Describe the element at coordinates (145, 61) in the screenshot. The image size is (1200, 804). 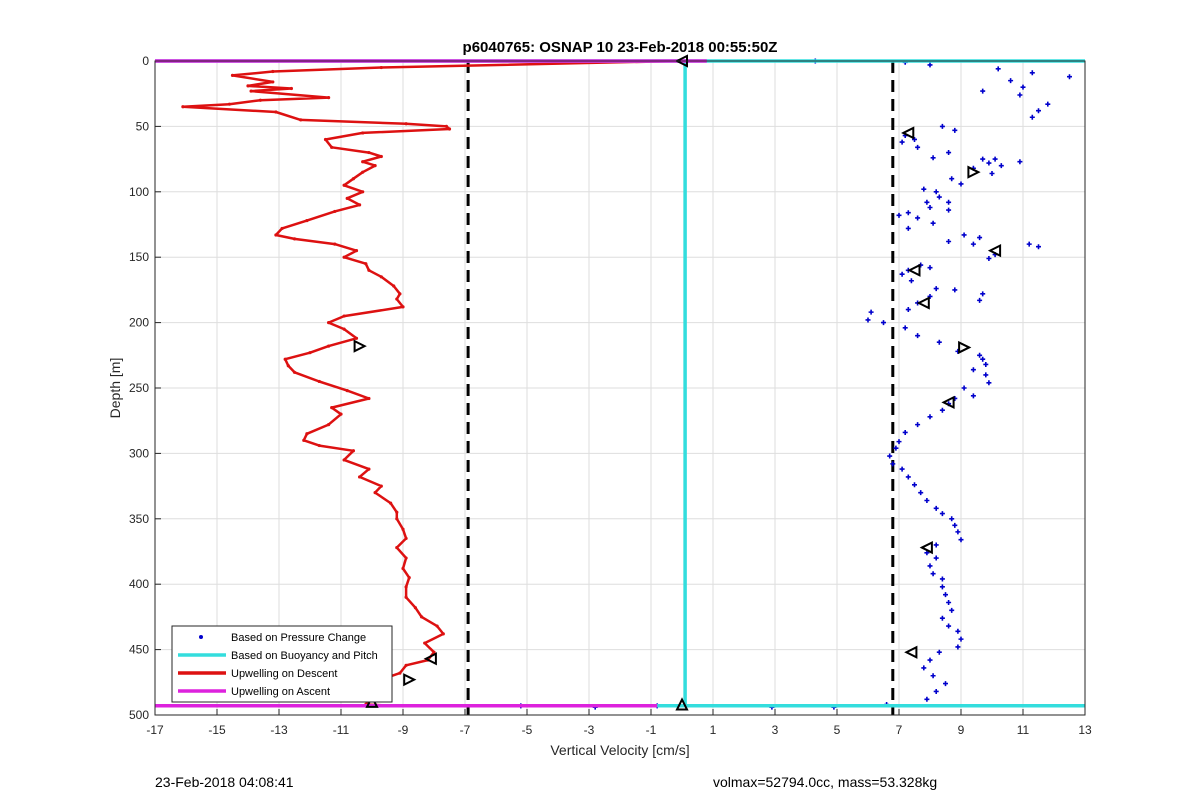
I see `y-tick-label: 0` at that location.